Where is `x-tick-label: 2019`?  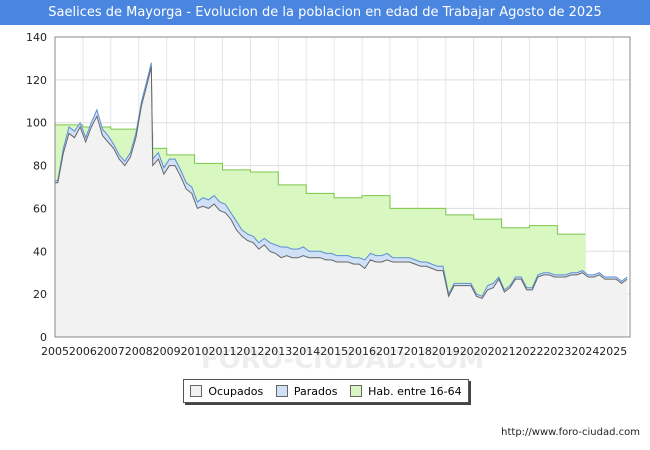
x-tick-label: 2019 is located at coordinates (446, 351).